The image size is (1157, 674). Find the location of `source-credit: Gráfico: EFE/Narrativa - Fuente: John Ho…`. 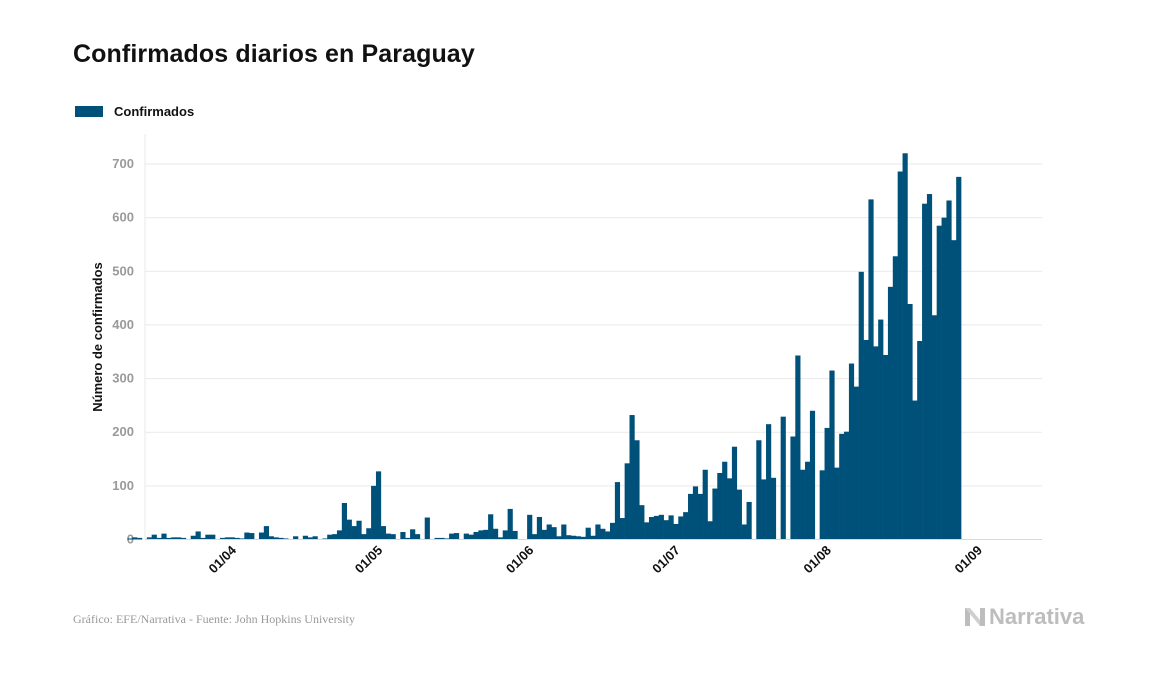

source-credit: Gráfico: EFE/Narrativa - Fuente: John Ho… is located at coordinates (214, 619).